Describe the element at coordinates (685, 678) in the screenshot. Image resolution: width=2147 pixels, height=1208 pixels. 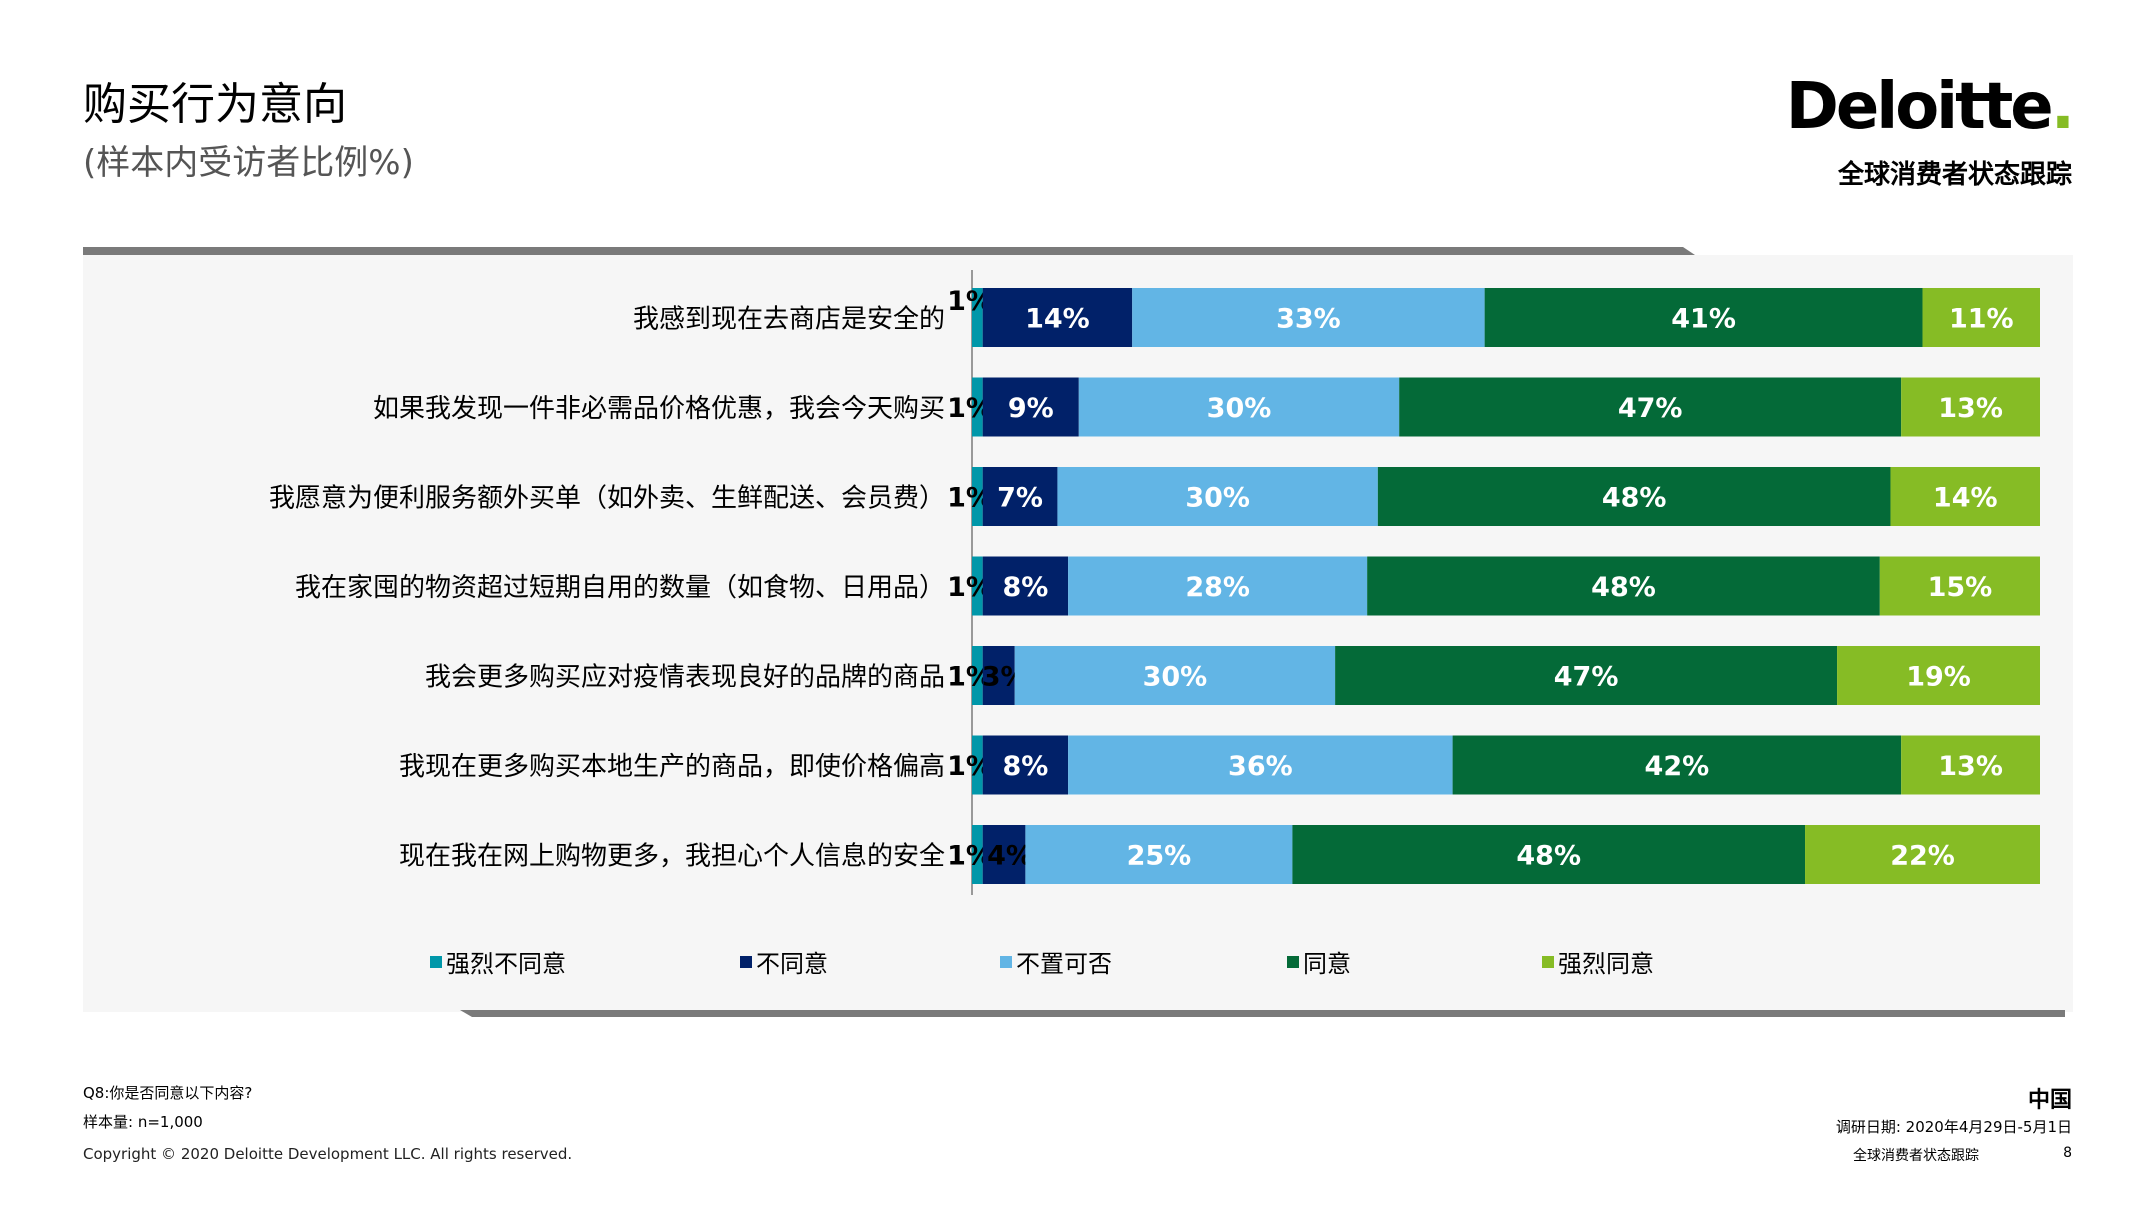
I see `category-label: 我会更多购买应对疫情表现良好的品牌的商品` at that location.